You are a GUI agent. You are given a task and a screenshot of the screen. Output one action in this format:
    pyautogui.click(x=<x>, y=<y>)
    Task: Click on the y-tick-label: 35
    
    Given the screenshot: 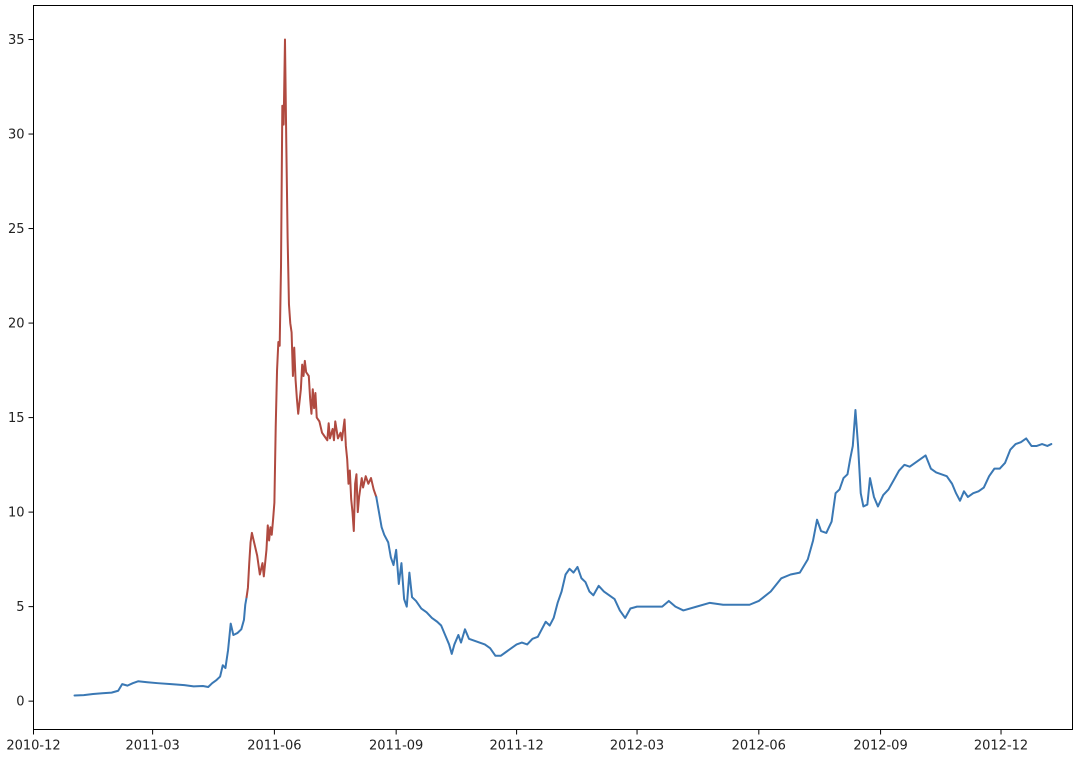 What is the action you would take?
    pyautogui.click(x=16, y=40)
    